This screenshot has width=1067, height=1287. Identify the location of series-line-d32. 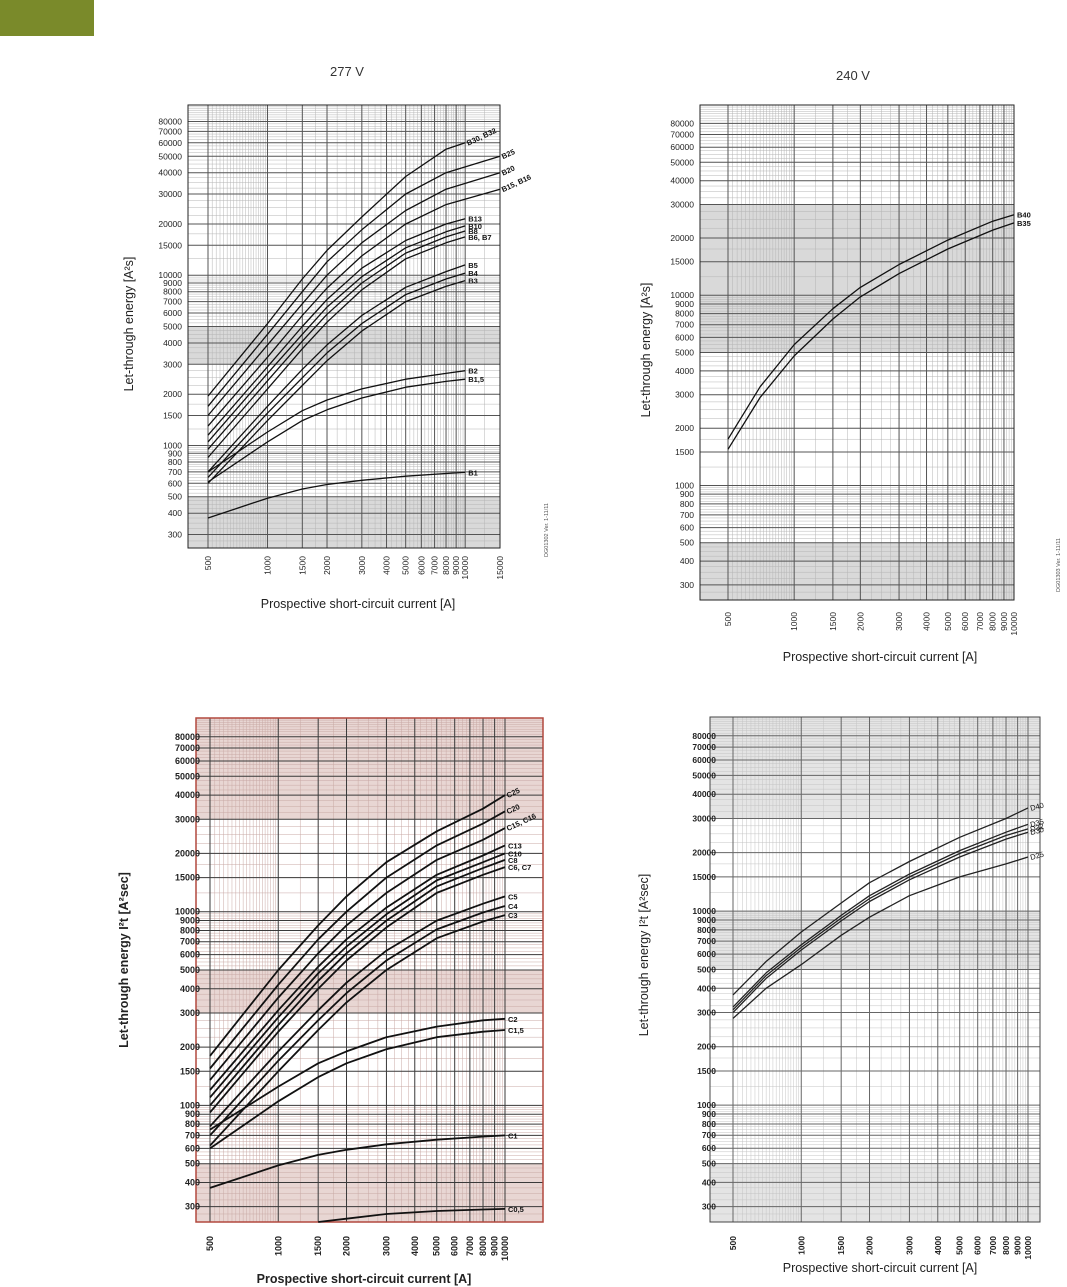
(880, 919).